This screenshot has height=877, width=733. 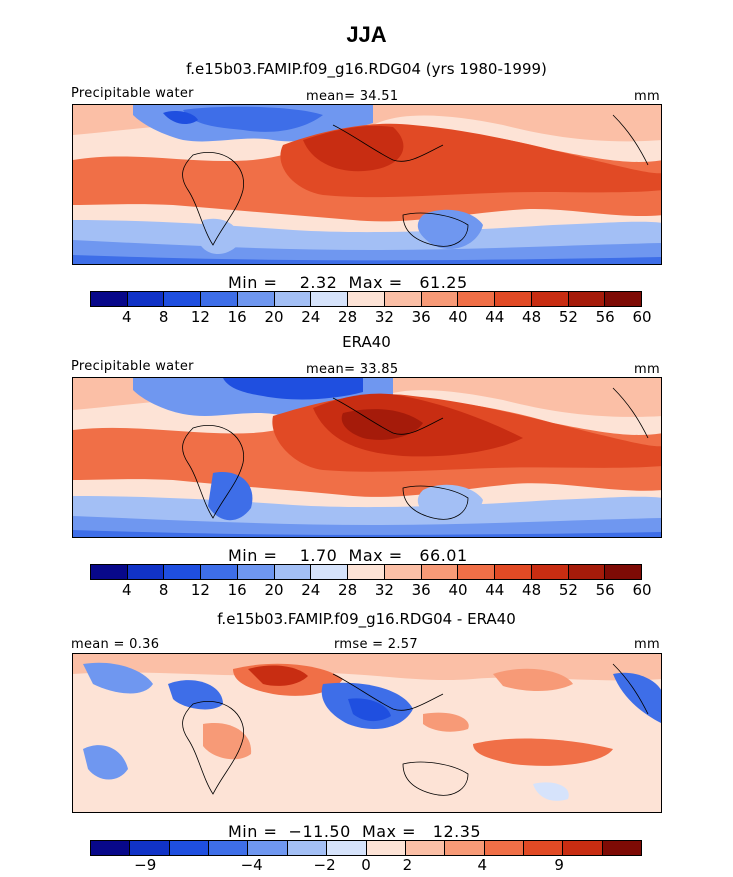 I want to click on panel-2-title: ERA40, so click(x=366, y=342).